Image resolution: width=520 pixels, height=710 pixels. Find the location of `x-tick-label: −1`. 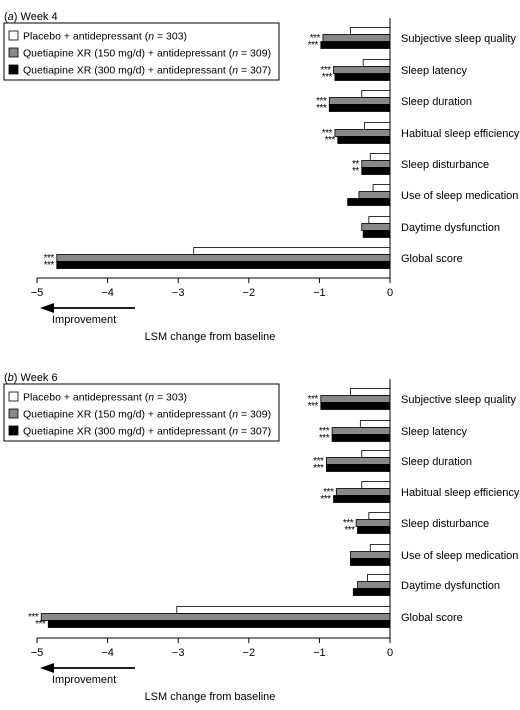

x-tick-label: −1 is located at coordinates (319, 293).